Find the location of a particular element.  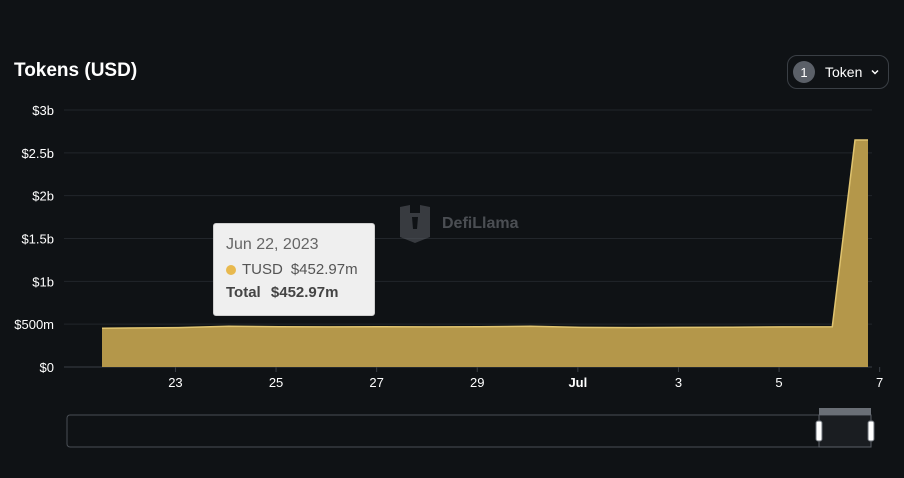

y-tick-label: $0 is located at coordinates (47, 367).